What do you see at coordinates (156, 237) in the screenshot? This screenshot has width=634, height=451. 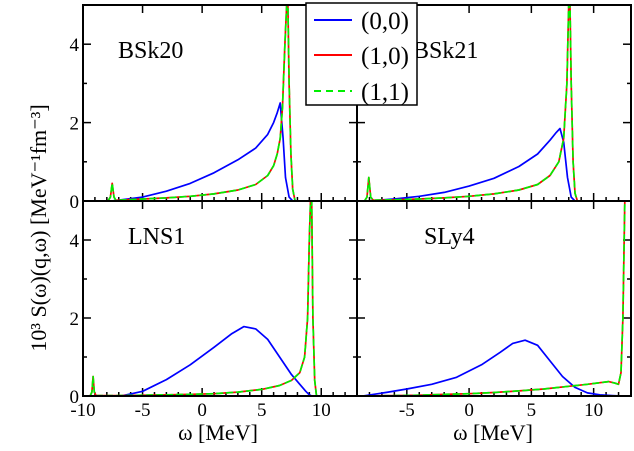 I see `panel-annotation: LNS1` at bounding box center [156, 237].